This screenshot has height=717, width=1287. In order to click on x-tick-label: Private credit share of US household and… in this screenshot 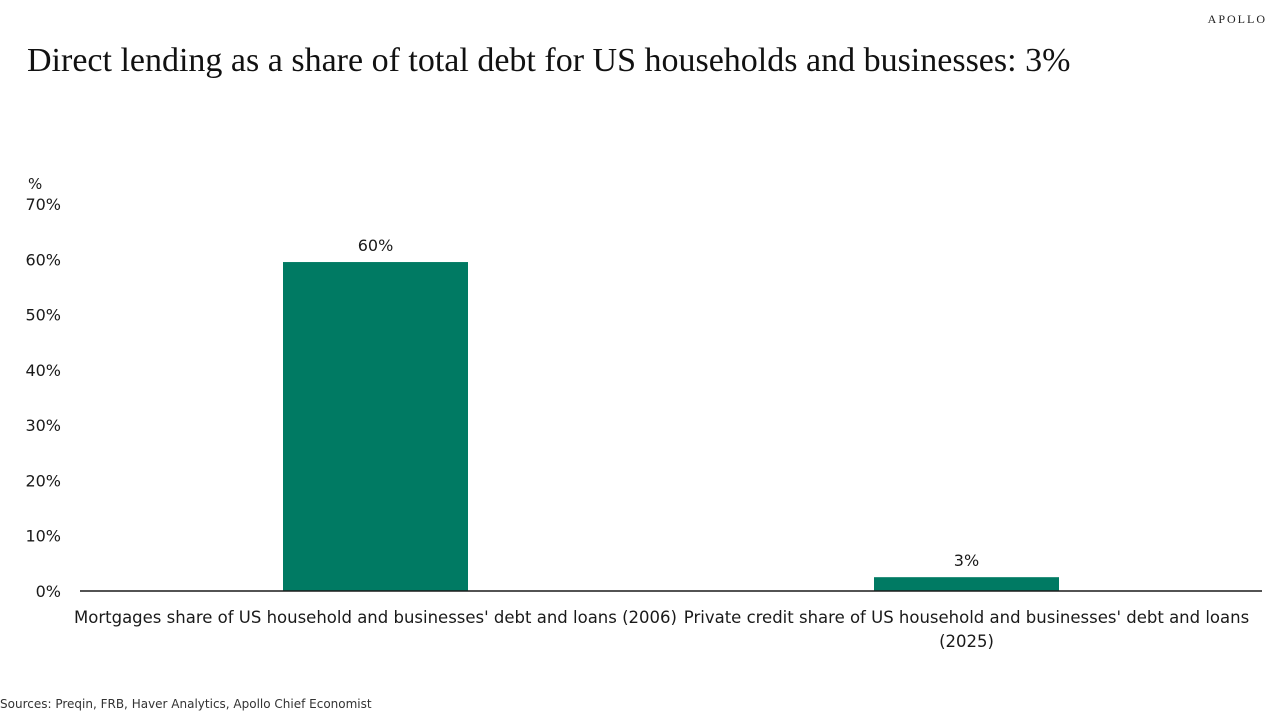, I will do `click(966, 617)`.